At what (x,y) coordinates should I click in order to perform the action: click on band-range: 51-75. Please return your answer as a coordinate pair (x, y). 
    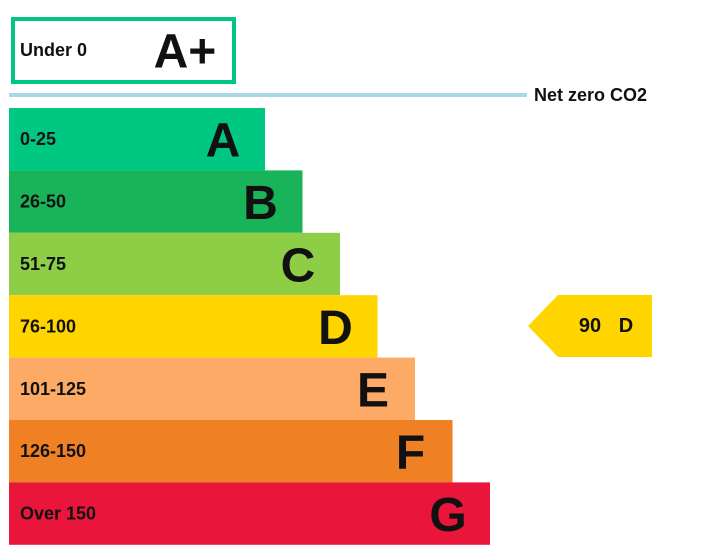
    Looking at the image, I should click on (43, 264).